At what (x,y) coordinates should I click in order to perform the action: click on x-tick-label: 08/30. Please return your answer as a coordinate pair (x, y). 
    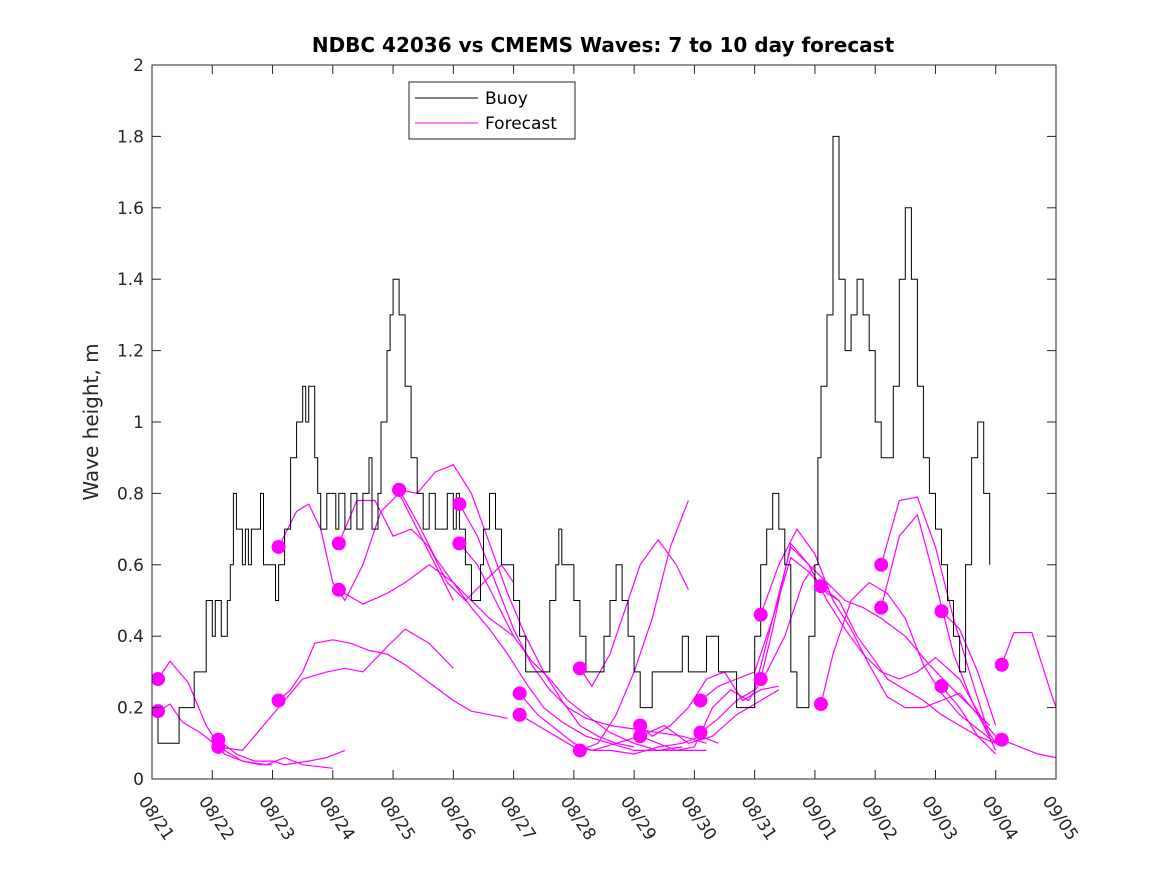
    Looking at the image, I should click on (698, 819).